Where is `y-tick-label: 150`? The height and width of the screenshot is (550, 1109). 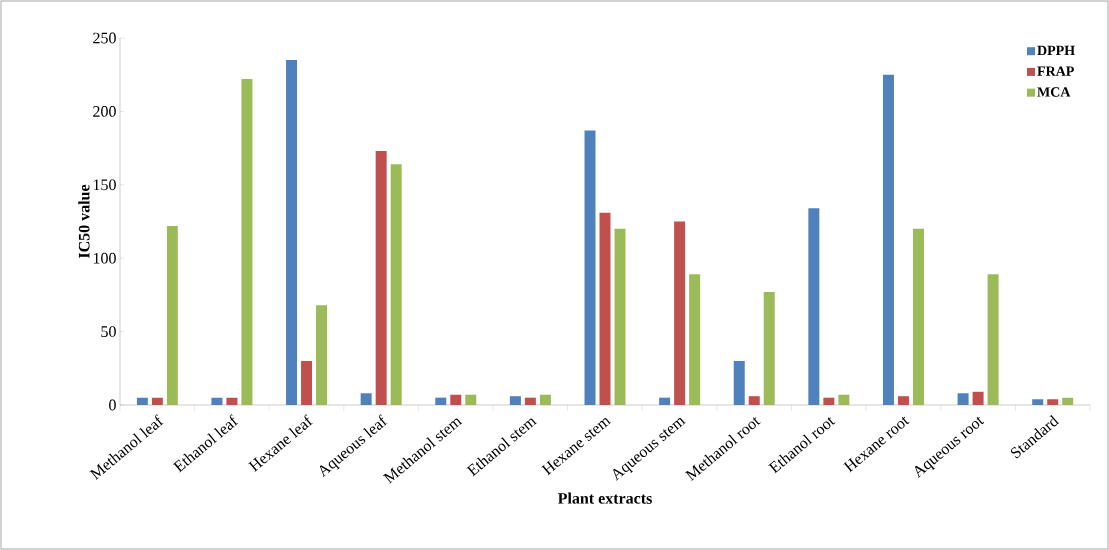
y-tick-label: 150 is located at coordinates (104, 185).